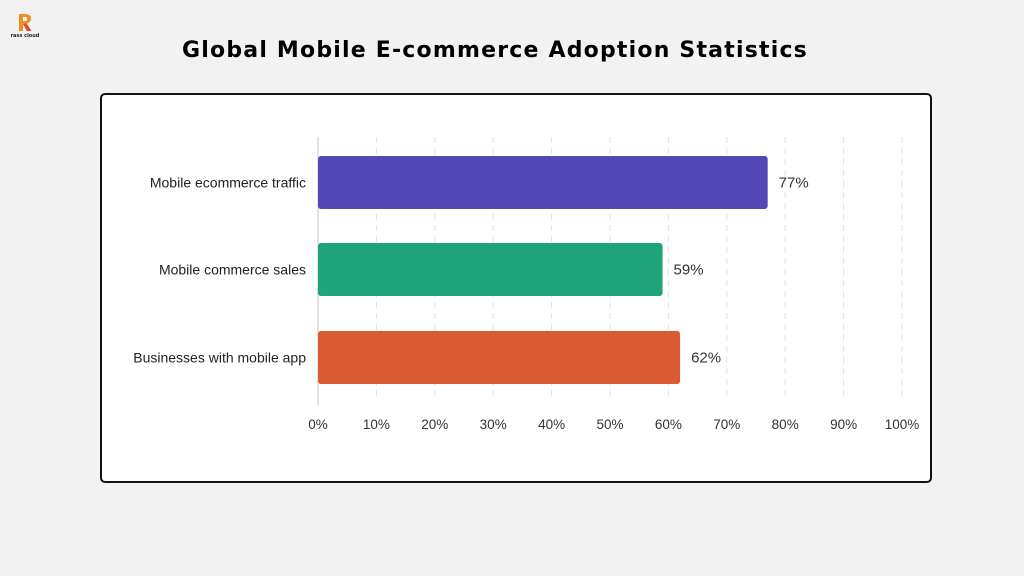  Describe the element at coordinates (689, 270) in the screenshot. I see `data-label: 59%` at that location.